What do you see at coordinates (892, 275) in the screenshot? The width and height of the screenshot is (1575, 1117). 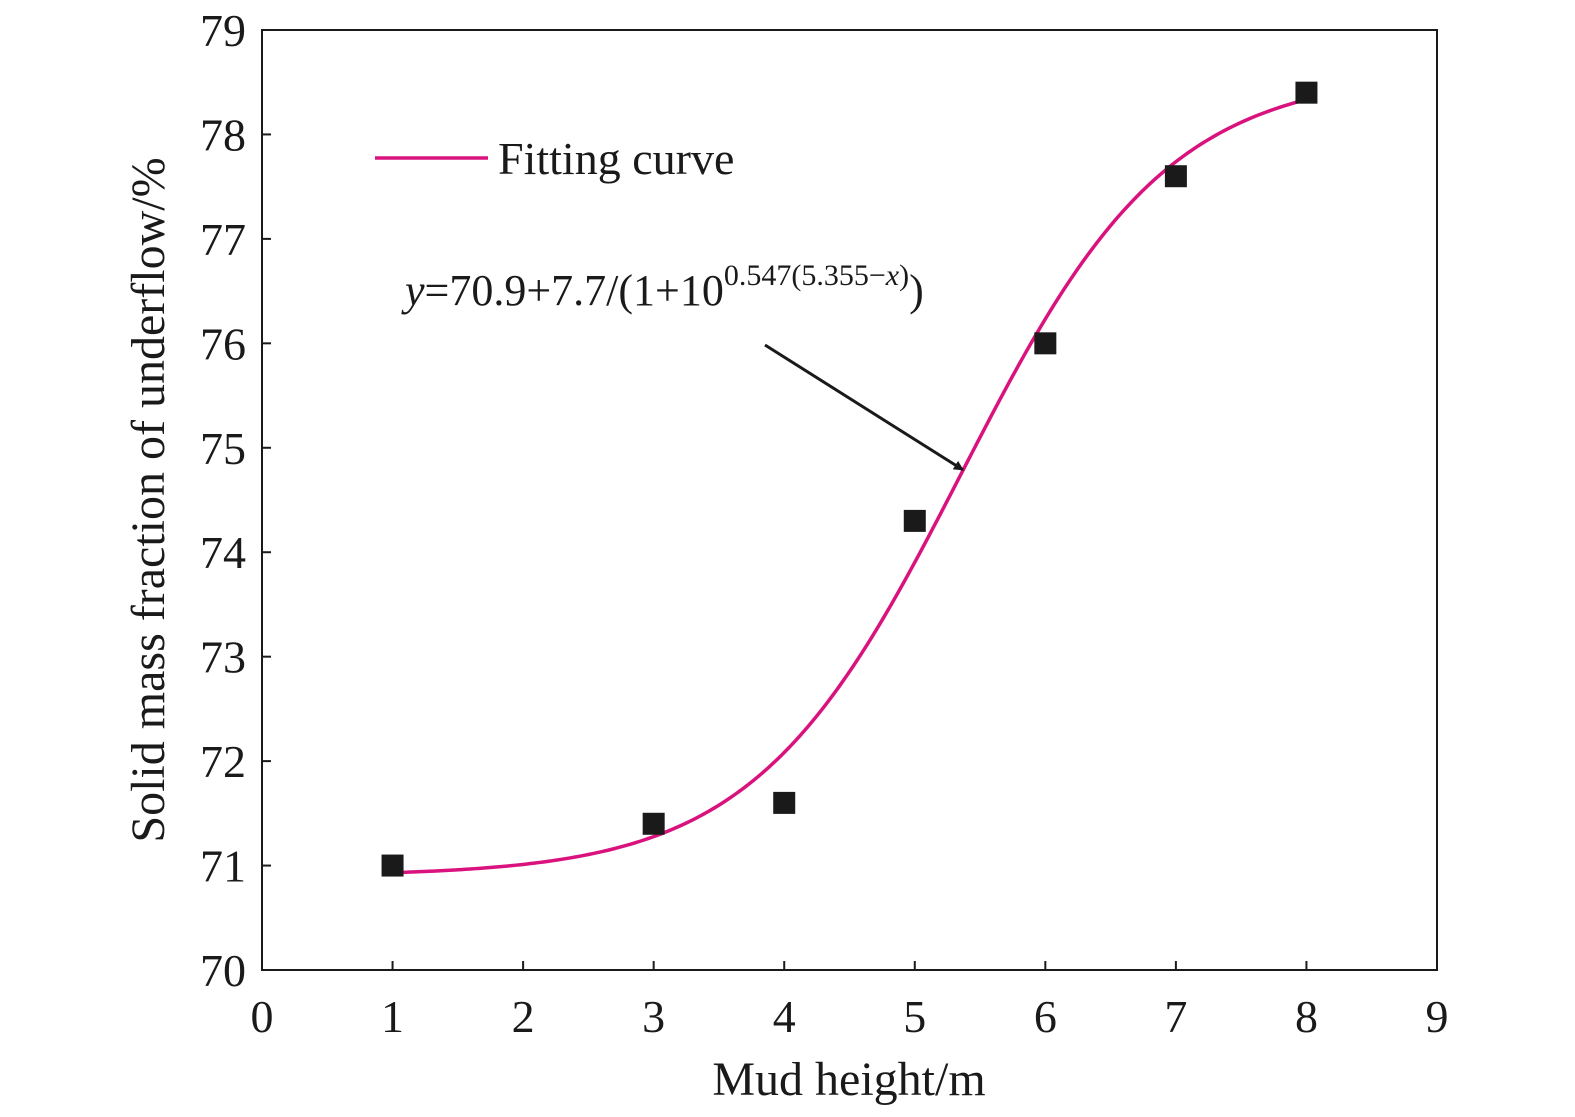 I see `equation-exponent-var: x` at bounding box center [892, 275].